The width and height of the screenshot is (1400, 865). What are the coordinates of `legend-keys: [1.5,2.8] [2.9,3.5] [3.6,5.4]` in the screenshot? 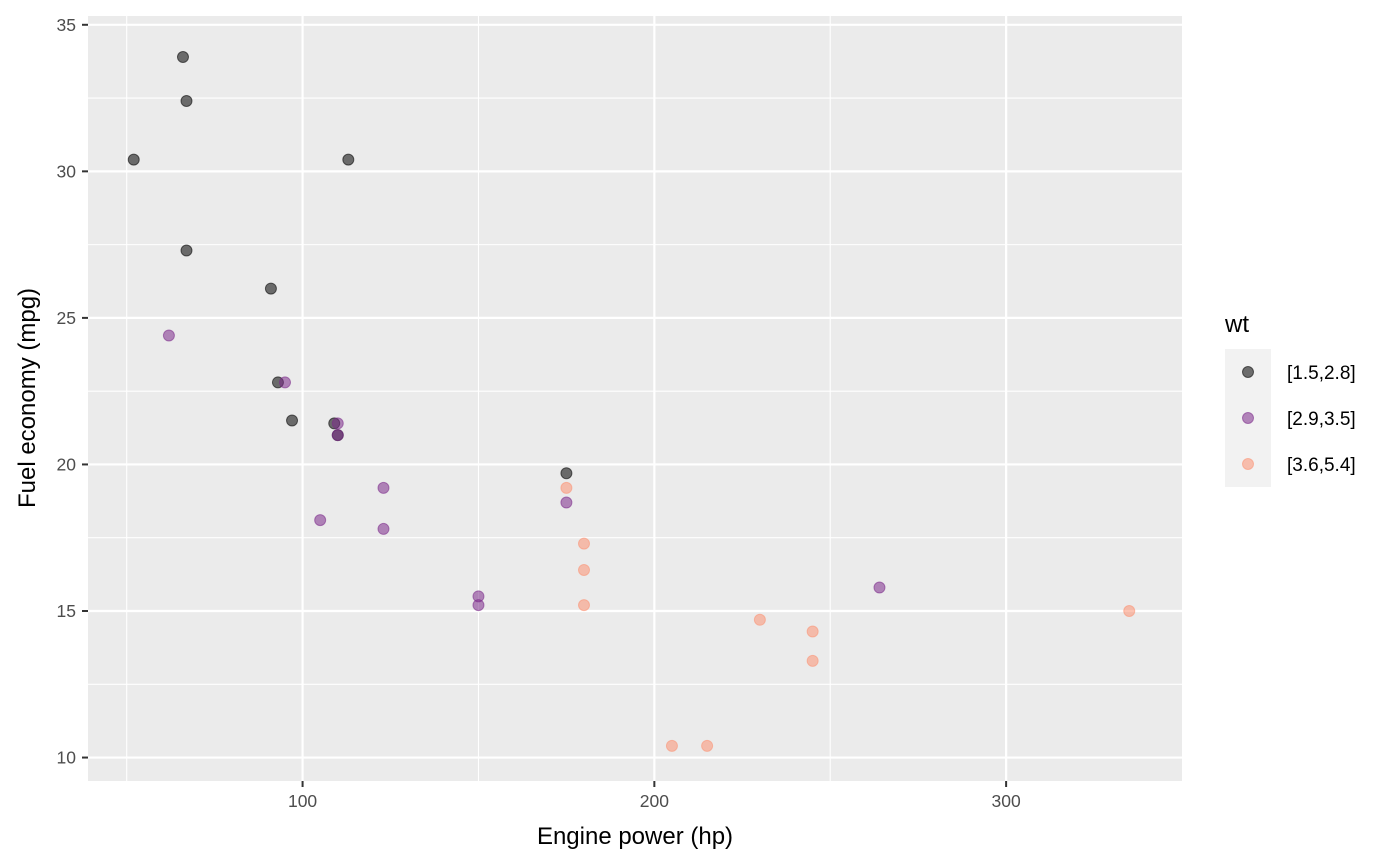 It's located at (1290, 418).